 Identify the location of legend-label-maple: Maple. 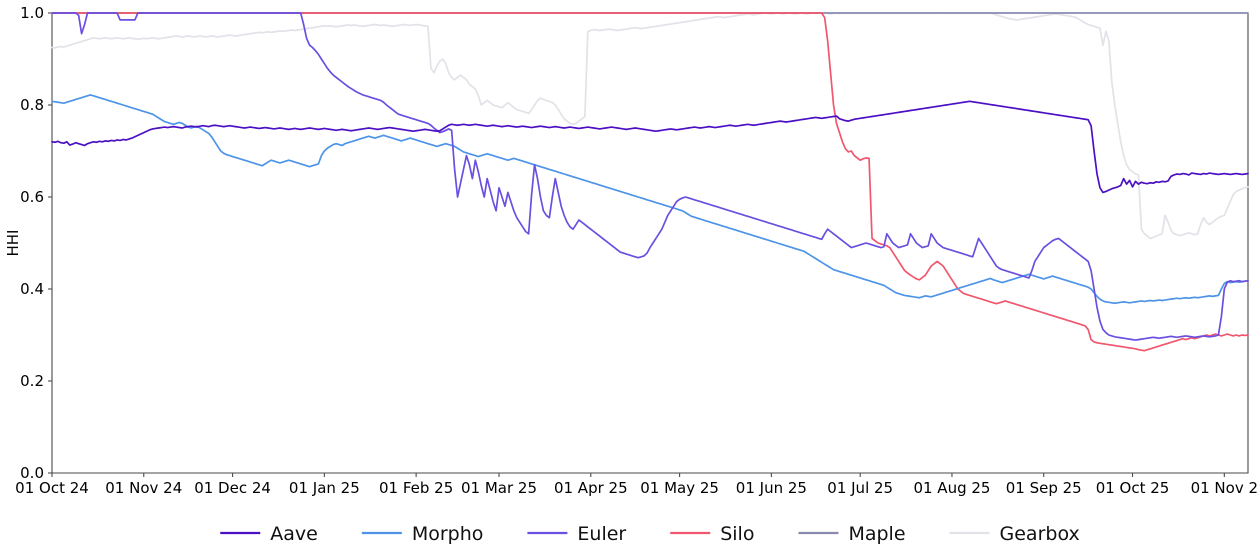
(876, 534).